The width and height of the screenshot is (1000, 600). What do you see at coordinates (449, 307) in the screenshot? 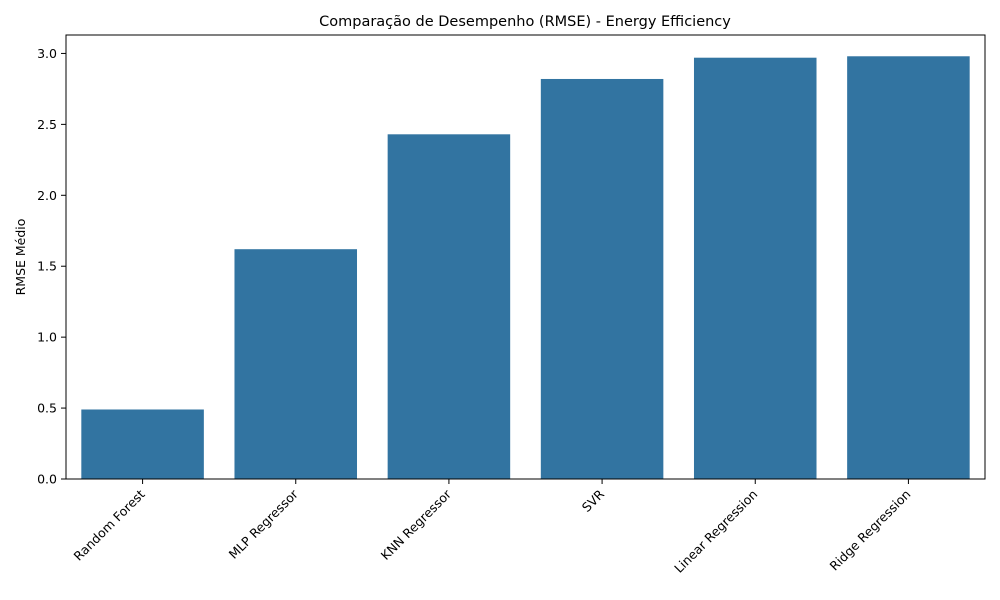
I see `bar-knn-regressor` at bounding box center [449, 307].